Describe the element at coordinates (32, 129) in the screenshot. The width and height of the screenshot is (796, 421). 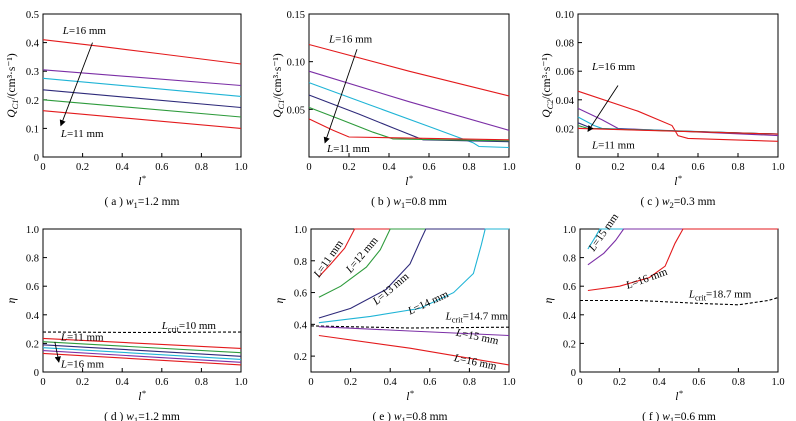
I see `y-tick-label: 0.1` at that location.